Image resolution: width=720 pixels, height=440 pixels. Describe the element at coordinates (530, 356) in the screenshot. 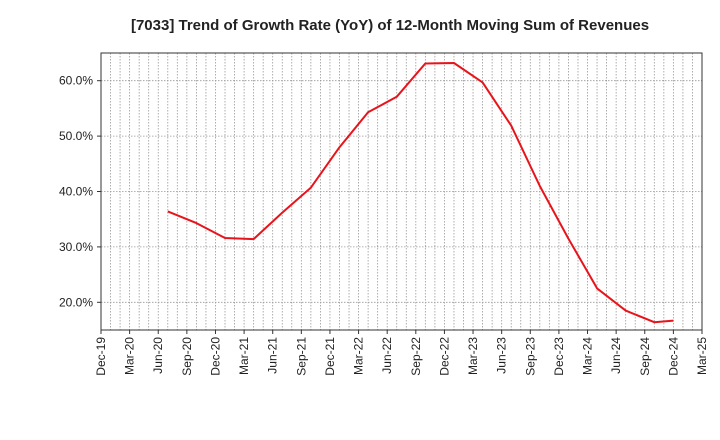

I see `x-tick-label: Sep-23` at that location.